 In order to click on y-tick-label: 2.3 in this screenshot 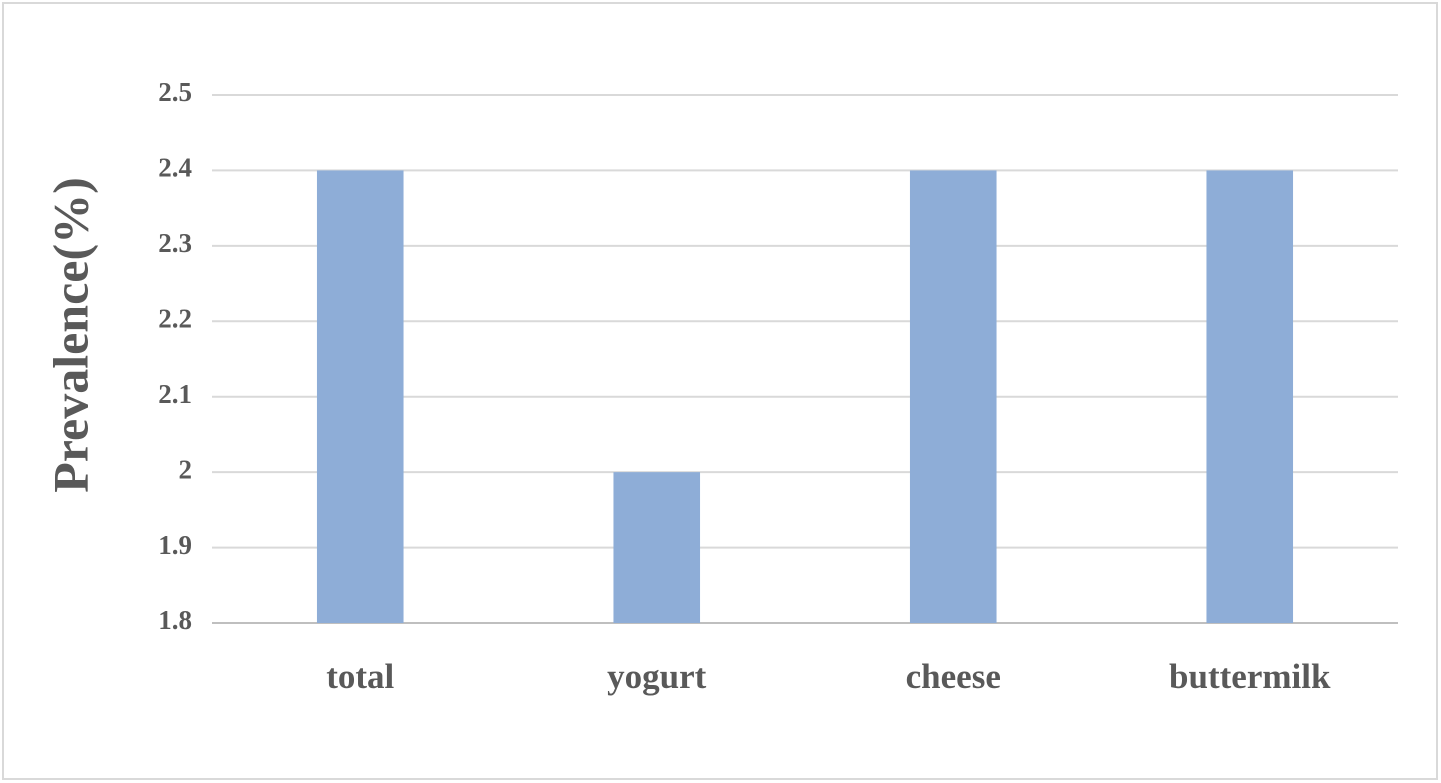, I will do `click(175, 243)`.